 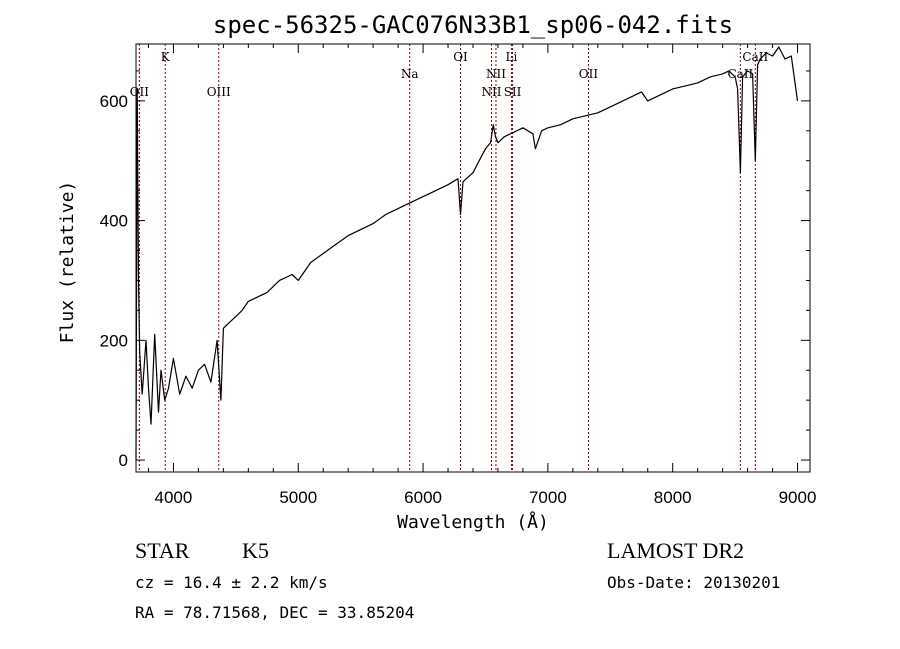 I want to click on observation-date: Obs-Date: 20130201, so click(x=693, y=582).